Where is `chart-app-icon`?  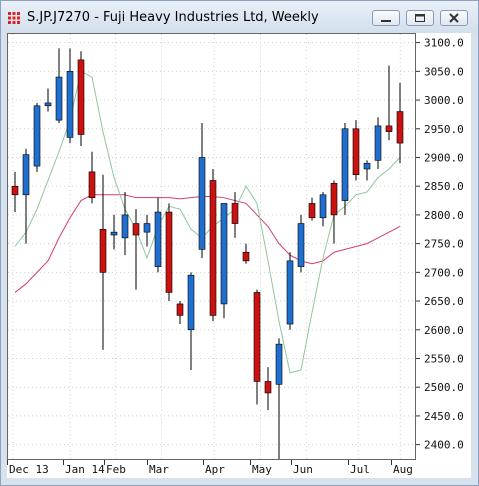
chart-app-icon is located at coordinates (14, 18).